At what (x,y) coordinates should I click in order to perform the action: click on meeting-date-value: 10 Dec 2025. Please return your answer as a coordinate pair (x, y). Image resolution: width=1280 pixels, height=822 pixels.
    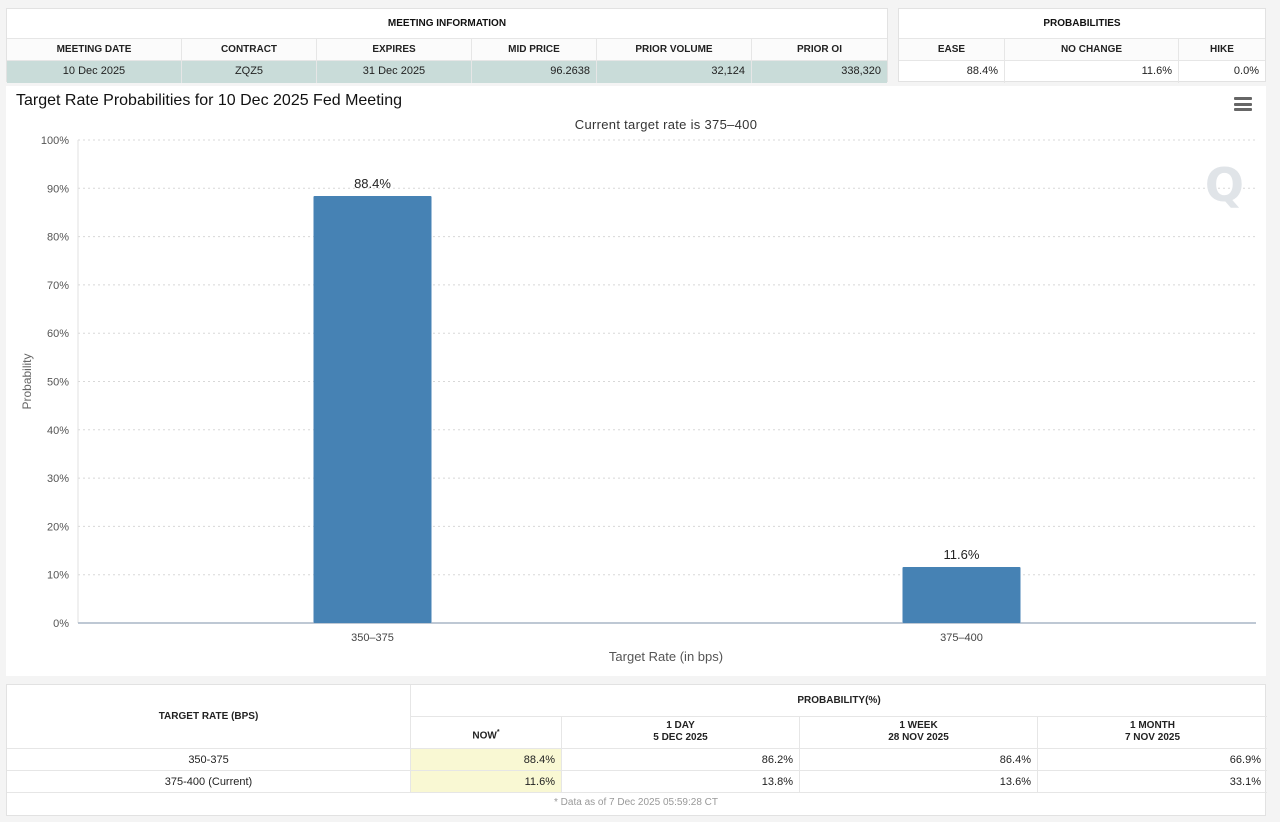
    Looking at the image, I should click on (94, 72).